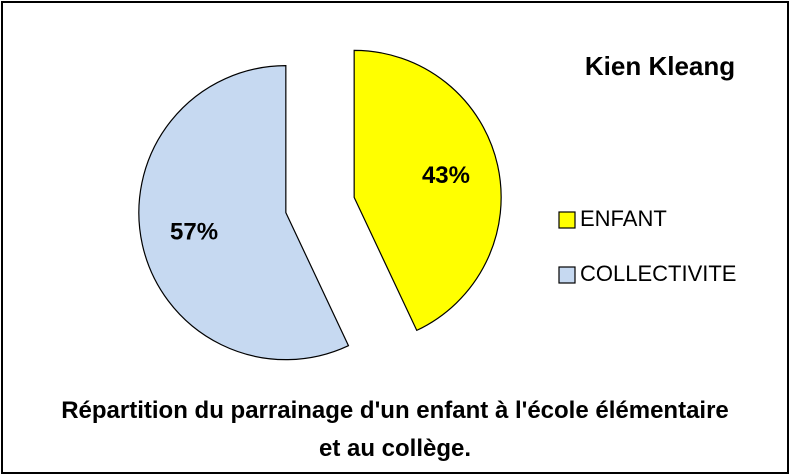 The image size is (790, 475). What do you see at coordinates (446, 175) in the screenshot?
I see `value-label: 43%` at bounding box center [446, 175].